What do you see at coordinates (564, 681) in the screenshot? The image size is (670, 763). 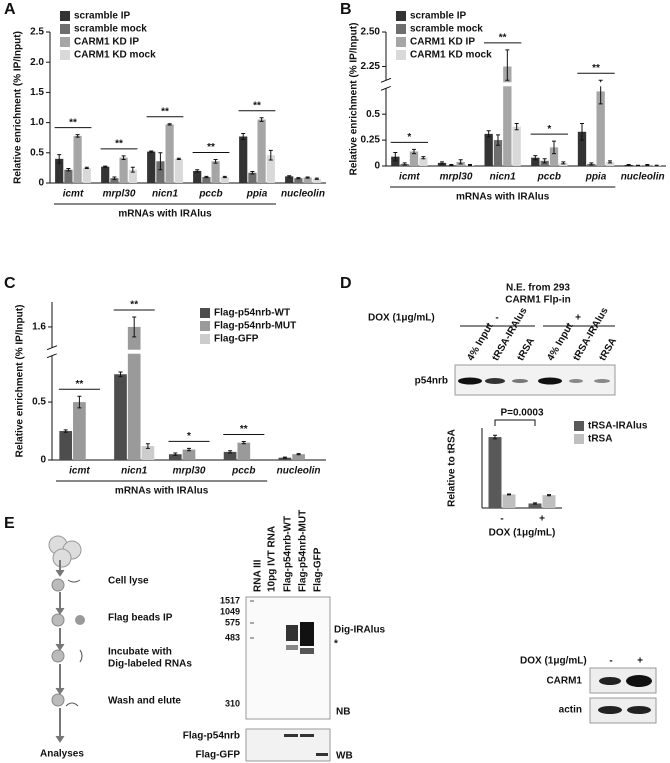 I see `blot-protein-label: CARM1` at bounding box center [564, 681].